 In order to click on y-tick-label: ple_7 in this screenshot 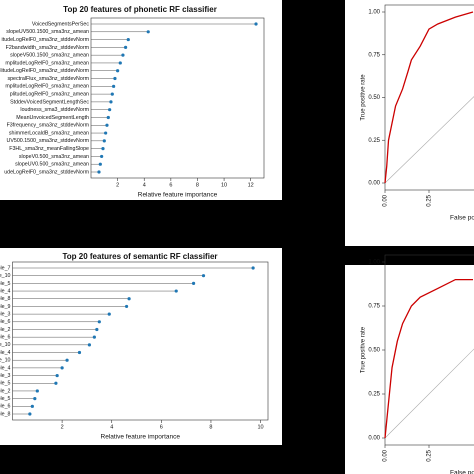, I will do `click(5, 268)`.